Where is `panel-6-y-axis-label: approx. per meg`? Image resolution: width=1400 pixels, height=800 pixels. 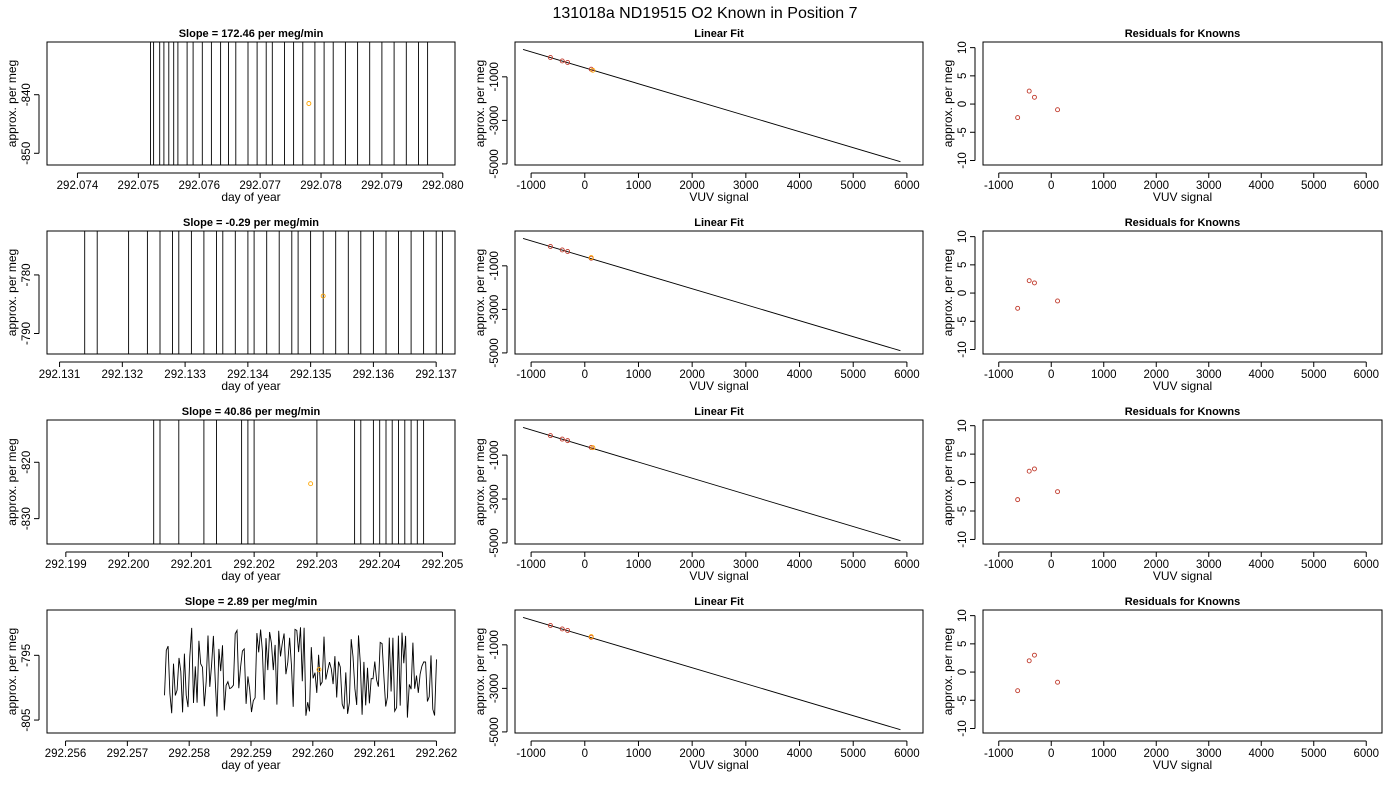
panel-6-y-axis-label: approx. per meg is located at coordinates (948, 292).